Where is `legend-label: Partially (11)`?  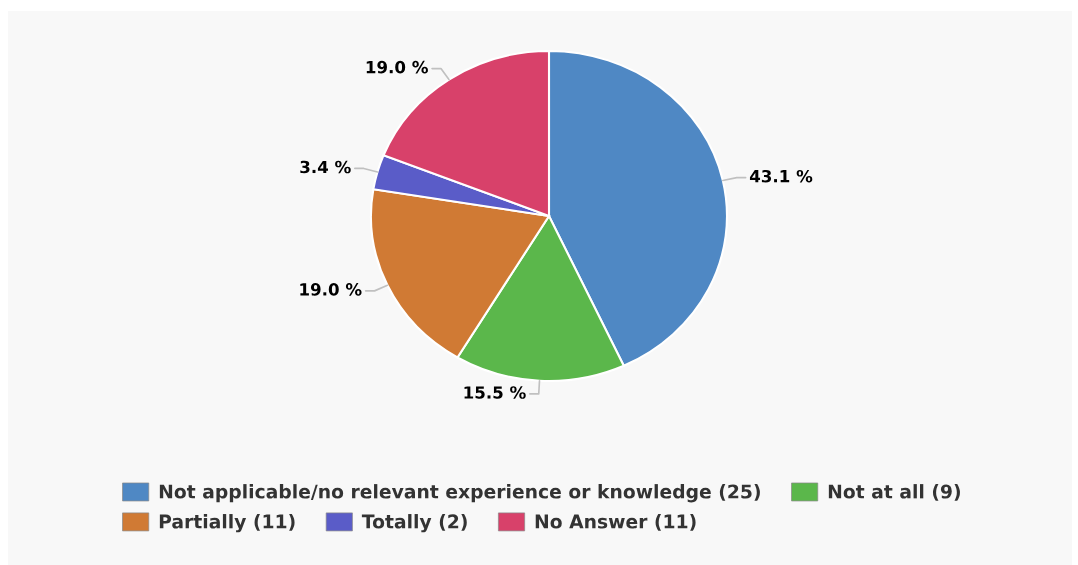 legend-label: Partially (11) is located at coordinates (227, 523).